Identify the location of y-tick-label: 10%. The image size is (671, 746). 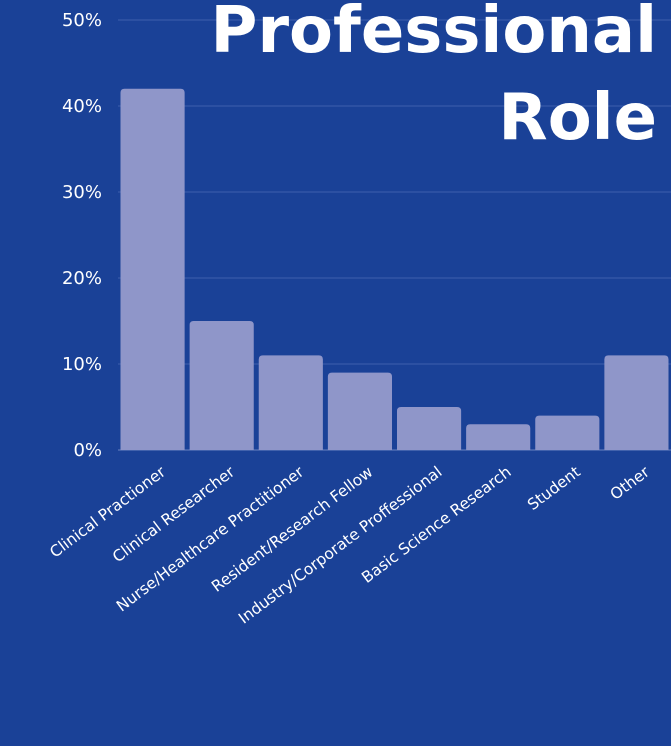
(82, 364).